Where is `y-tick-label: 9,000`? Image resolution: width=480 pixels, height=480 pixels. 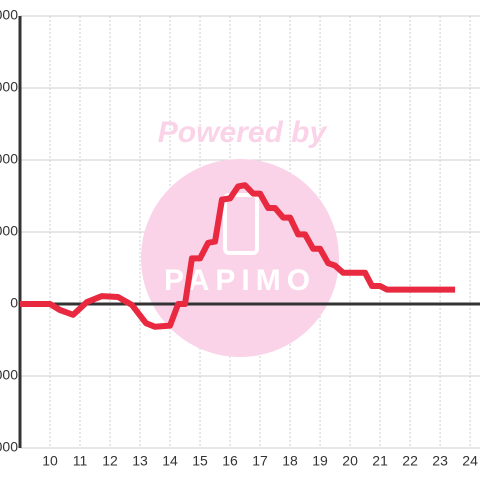
y-tick-label: 9,000 is located at coordinates (9, 87).